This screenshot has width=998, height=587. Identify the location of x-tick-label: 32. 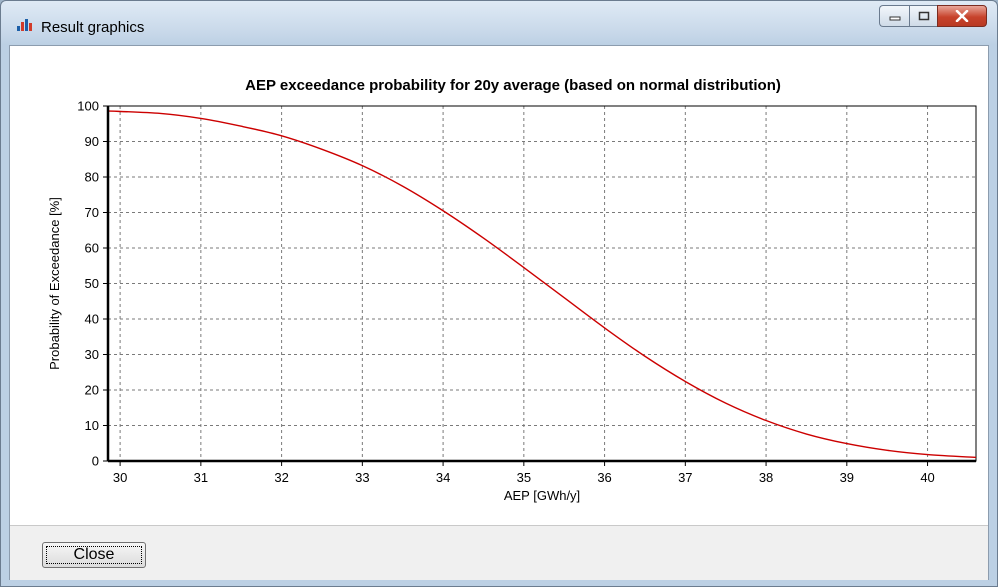
(281, 477).